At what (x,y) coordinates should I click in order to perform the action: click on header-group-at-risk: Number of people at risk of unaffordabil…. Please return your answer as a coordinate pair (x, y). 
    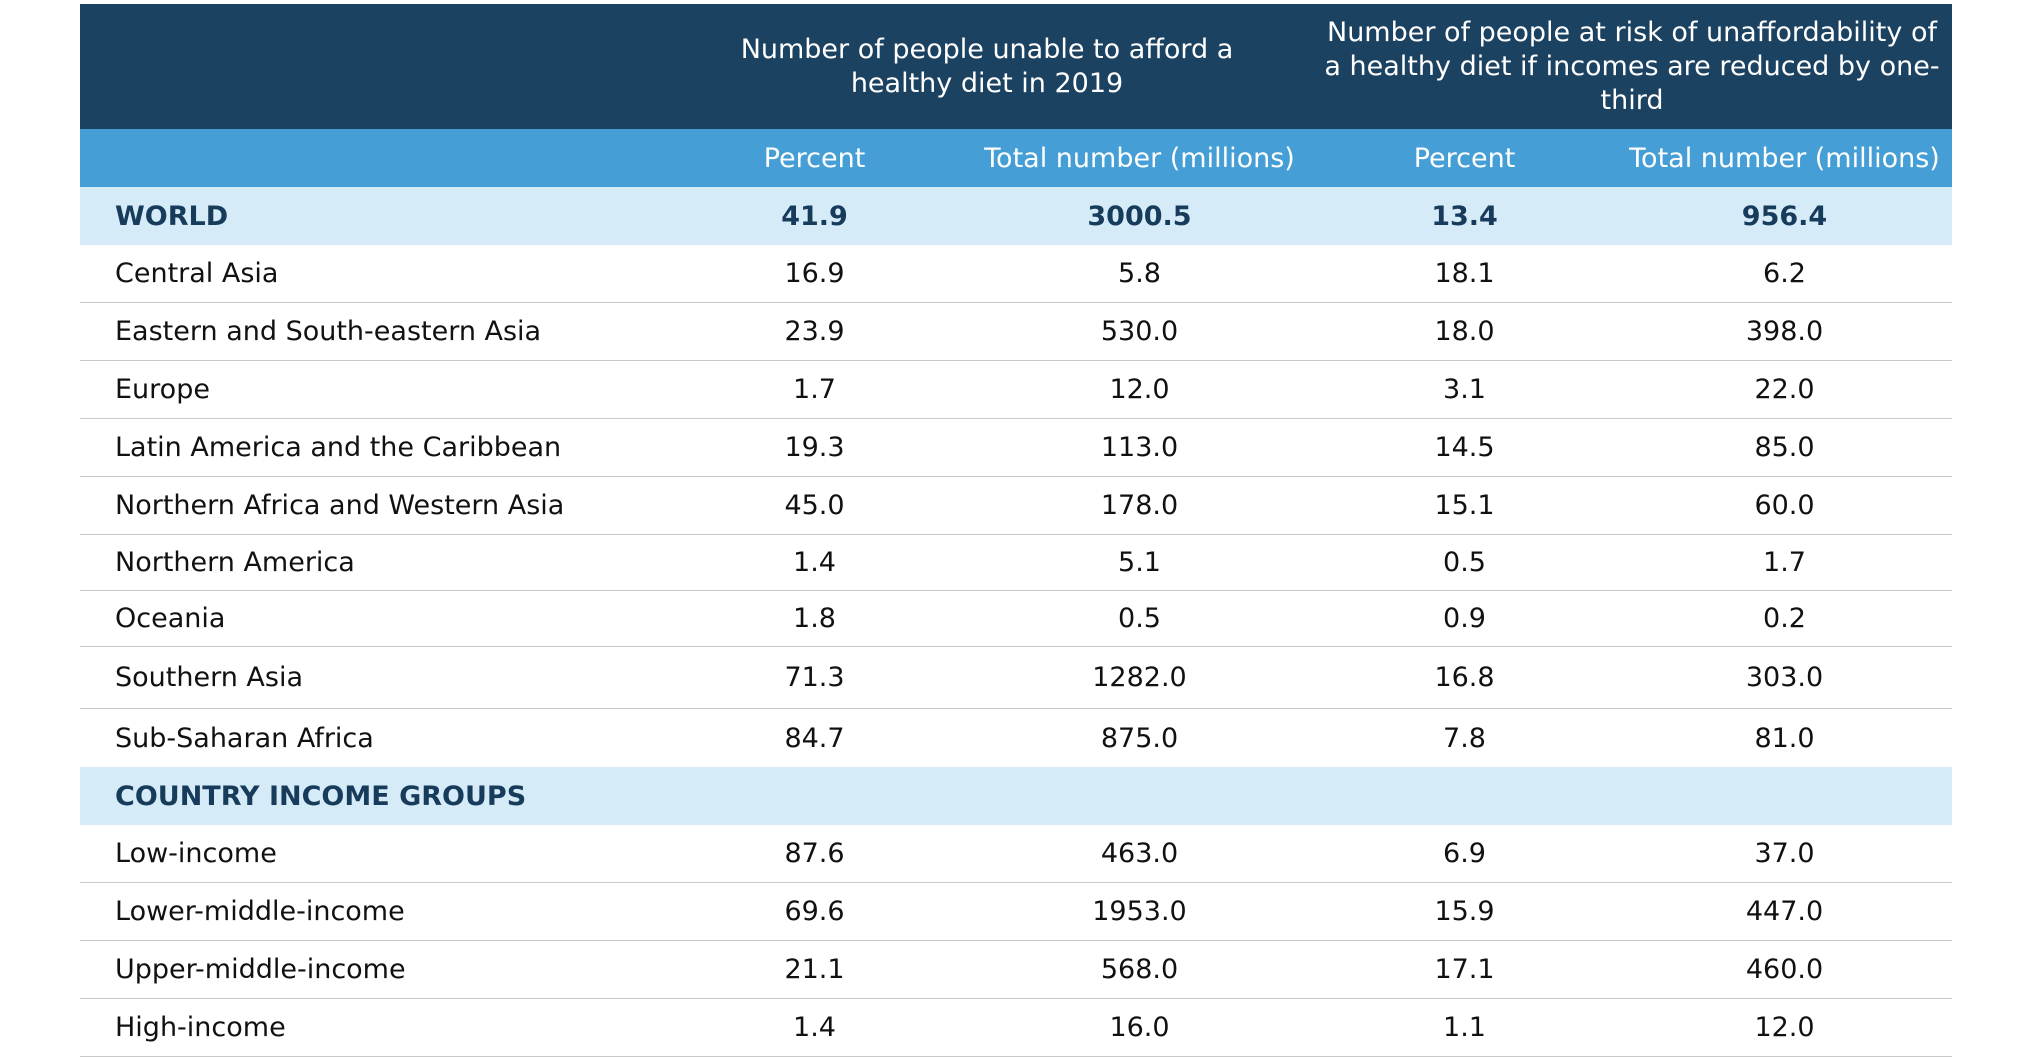
    Looking at the image, I should click on (1632, 66).